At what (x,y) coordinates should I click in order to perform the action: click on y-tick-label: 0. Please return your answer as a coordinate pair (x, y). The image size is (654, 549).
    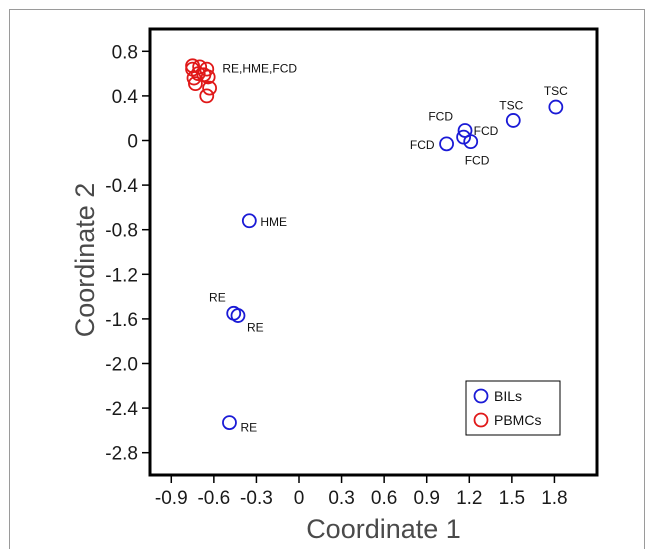
    Looking at the image, I should click on (132, 142).